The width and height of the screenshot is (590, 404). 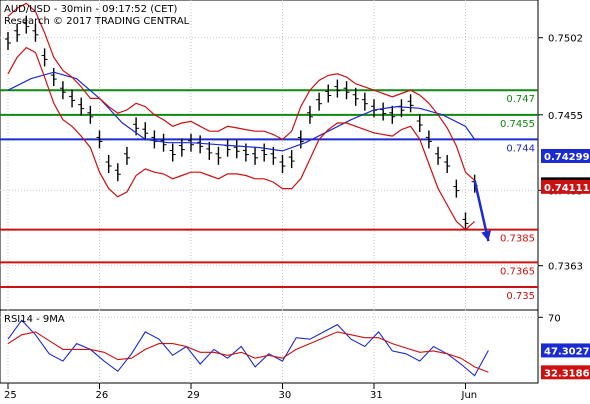 What do you see at coordinates (34, 319) in the screenshot?
I see `rsi-title: RSI14 - 9MA` at bounding box center [34, 319].